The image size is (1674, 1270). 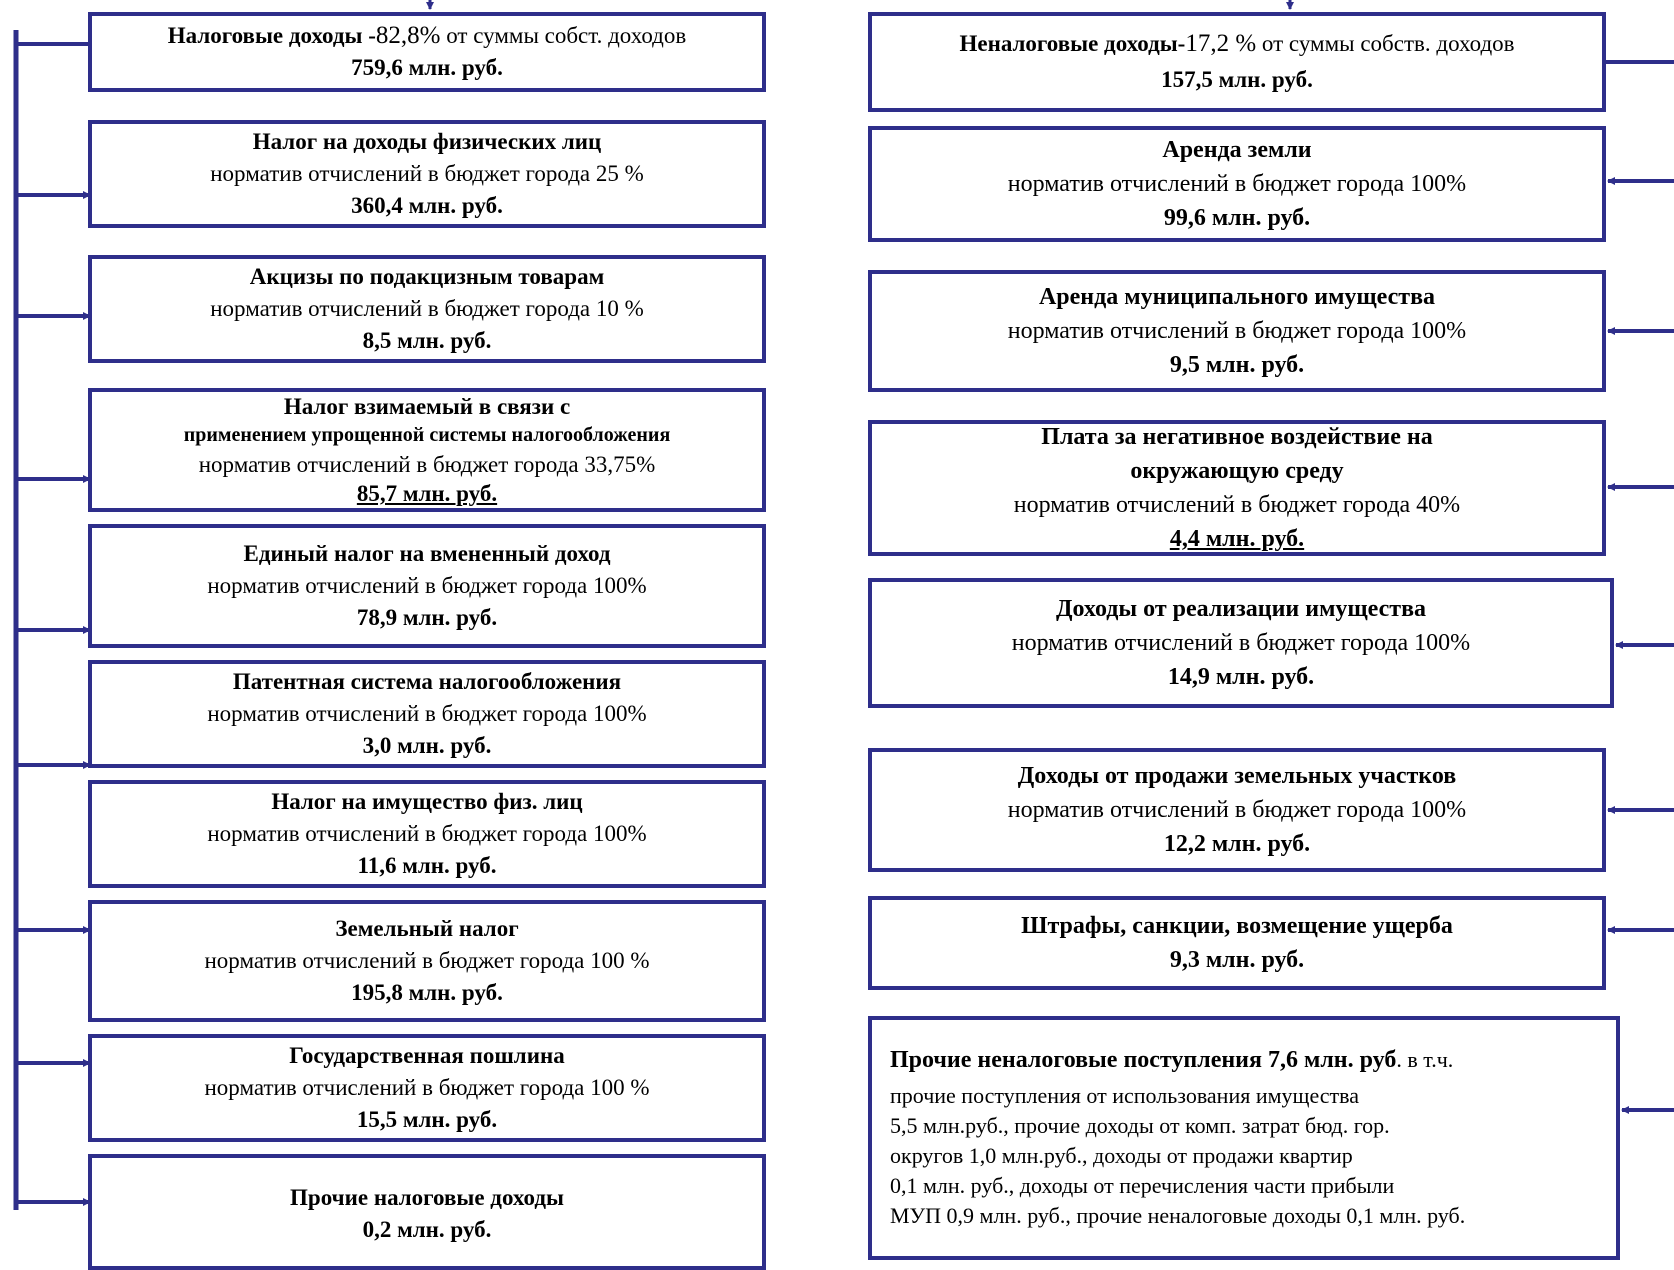 I want to click on header-value: 759,6 млн. руб., so click(x=427, y=67).